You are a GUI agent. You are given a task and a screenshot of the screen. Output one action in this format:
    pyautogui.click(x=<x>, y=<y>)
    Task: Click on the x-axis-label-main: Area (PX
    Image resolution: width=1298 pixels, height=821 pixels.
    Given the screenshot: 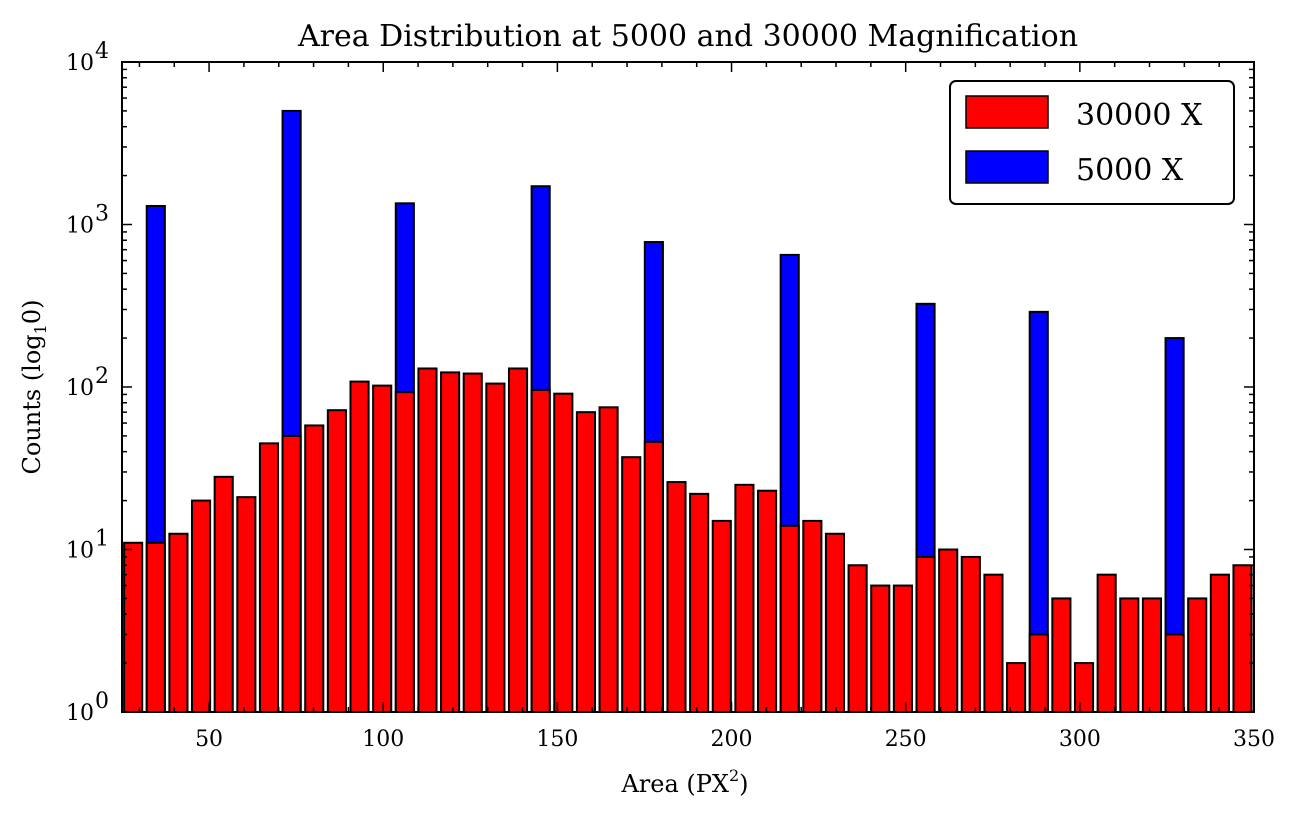 What is the action you would take?
    pyautogui.click(x=674, y=784)
    